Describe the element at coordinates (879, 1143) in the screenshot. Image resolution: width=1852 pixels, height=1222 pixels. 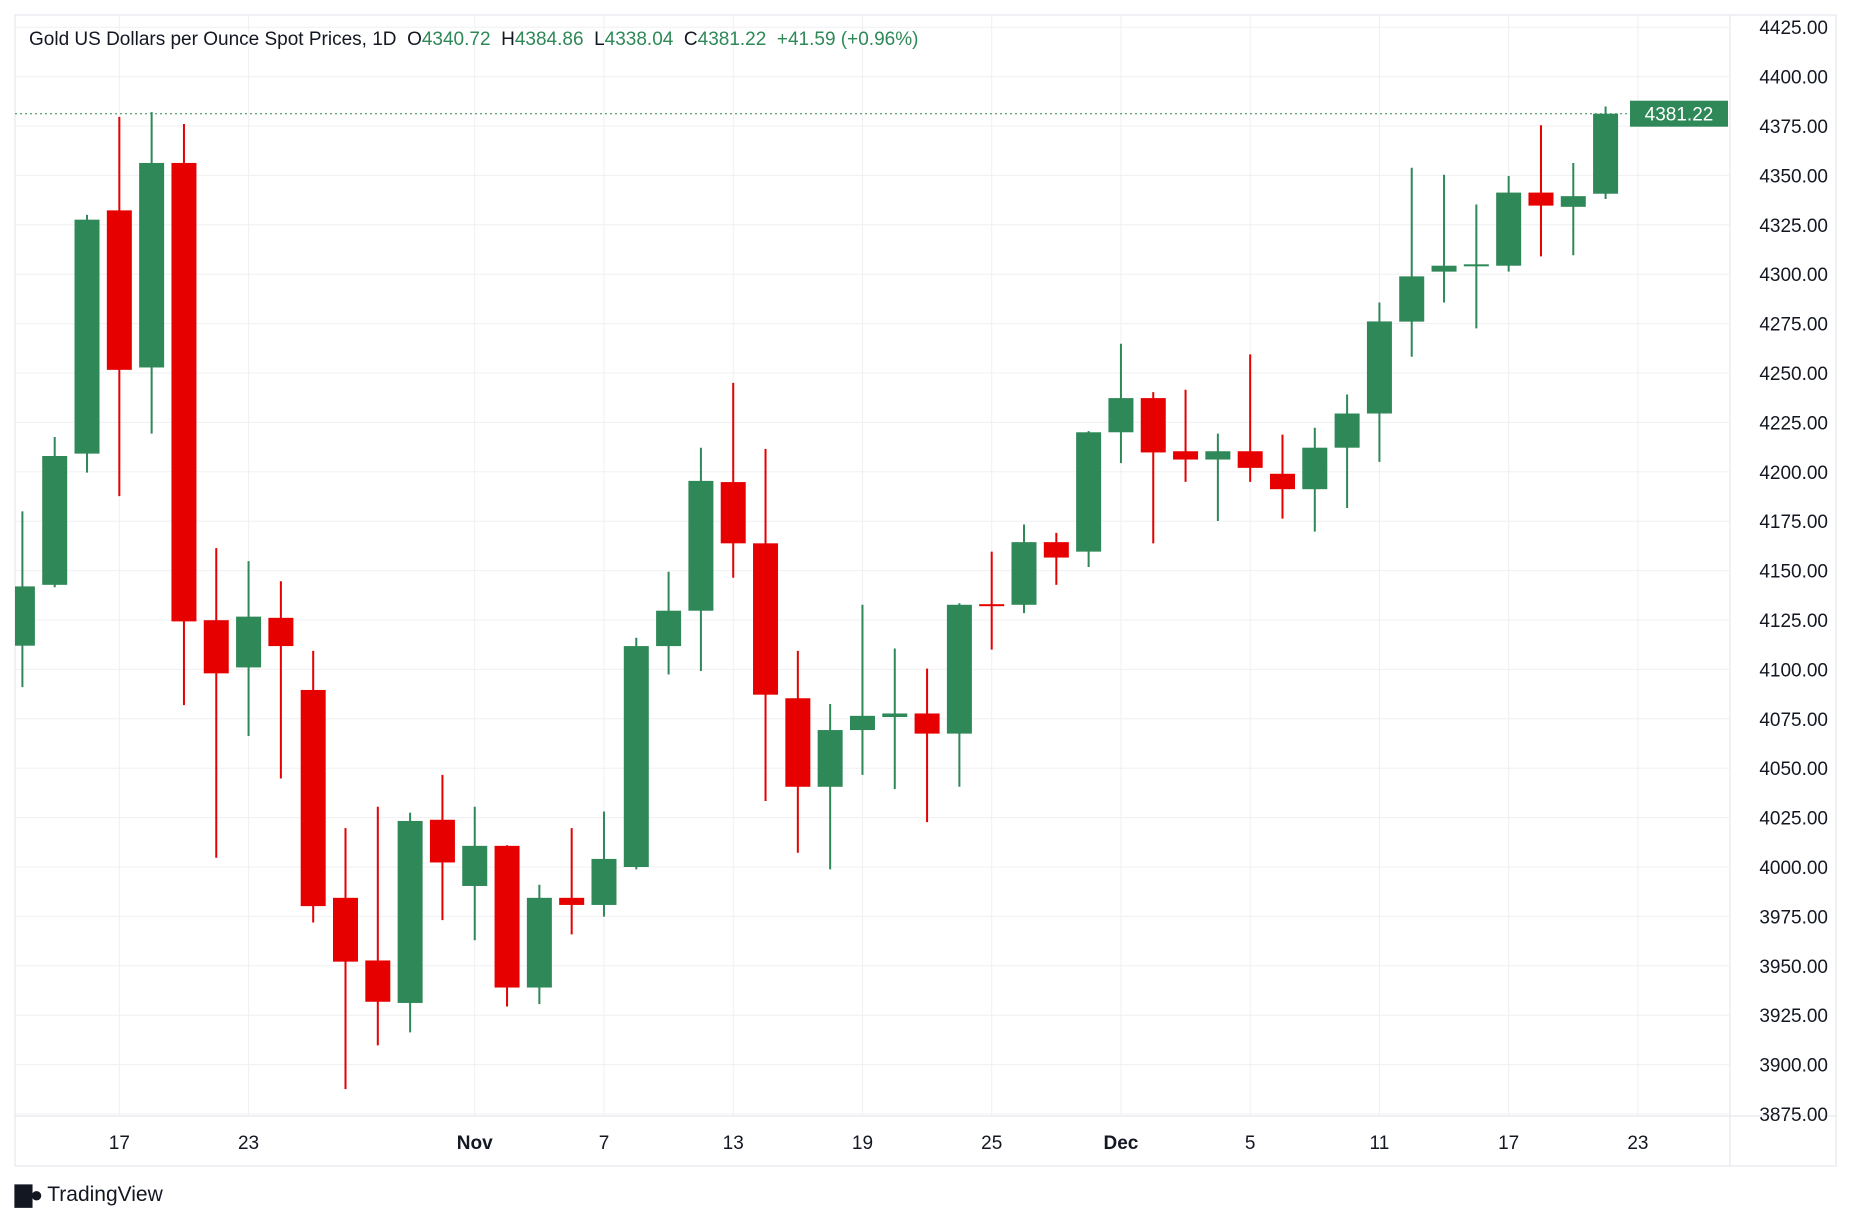
I see `time-axis: 17 23 Nov 7 13 19 25 Dec 5 11 17 23` at that location.